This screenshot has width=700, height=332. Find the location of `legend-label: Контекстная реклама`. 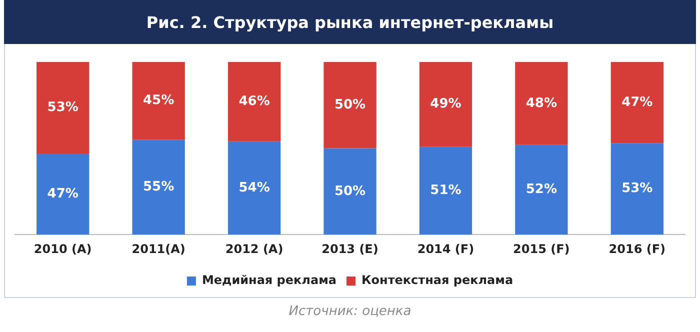

legend-label: Контекстная реклама is located at coordinates (437, 280).